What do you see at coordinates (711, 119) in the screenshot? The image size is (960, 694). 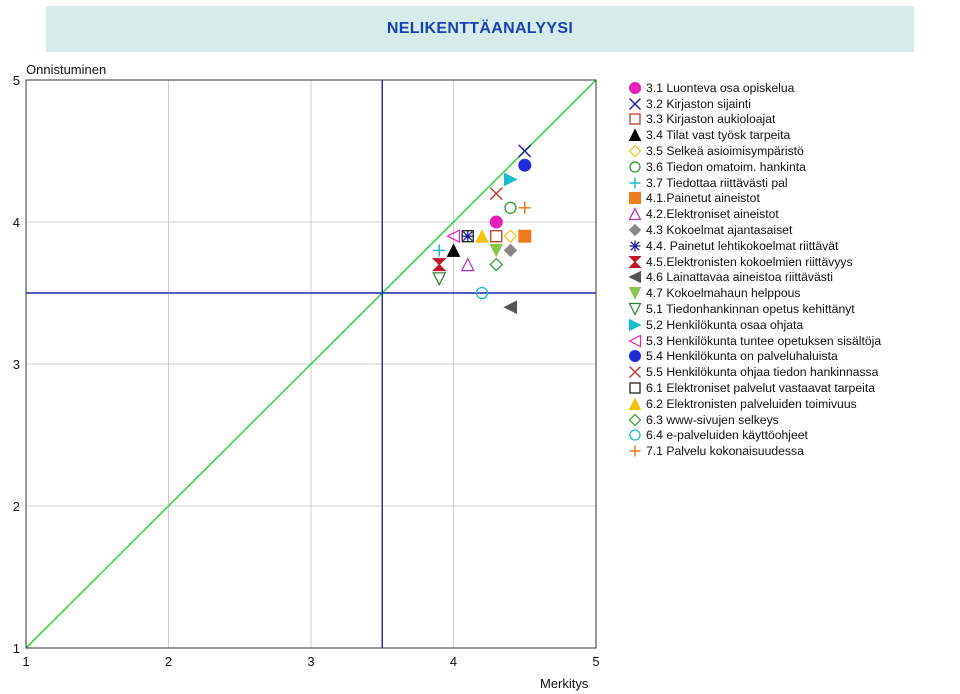 I see `legend-label: 3.3 Kirjaston aukioloajat` at bounding box center [711, 119].